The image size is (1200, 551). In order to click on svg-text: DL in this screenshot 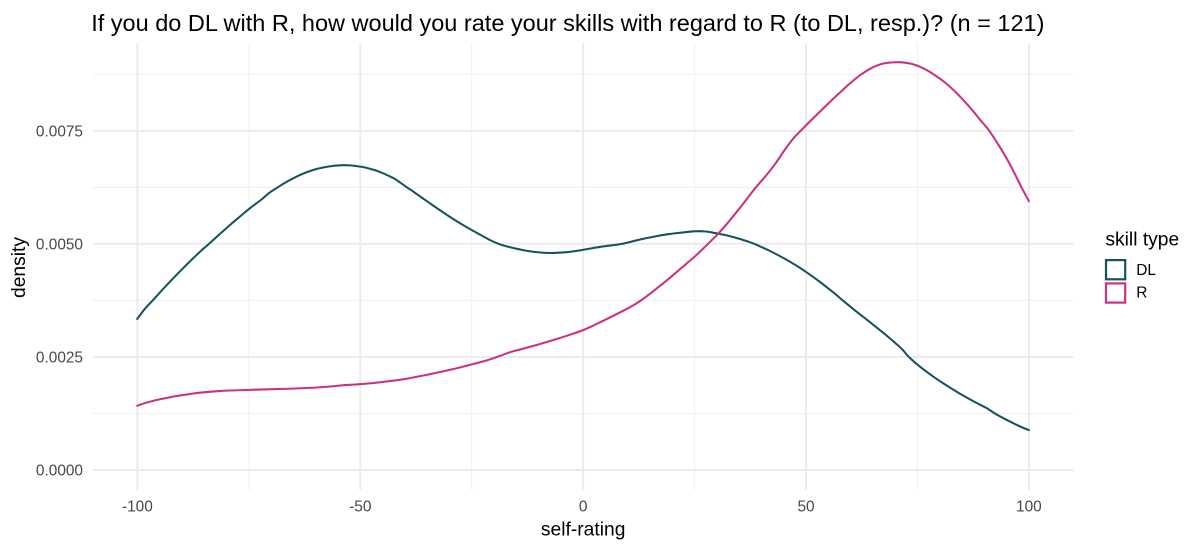, I will do `click(1146, 270)`.